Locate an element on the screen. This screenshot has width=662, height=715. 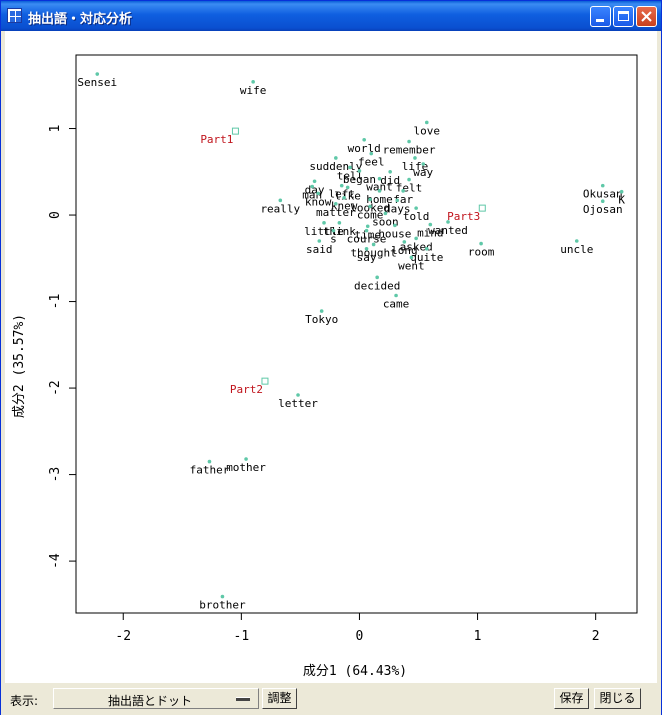
word-label: tell is located at coordinates (350, 175).